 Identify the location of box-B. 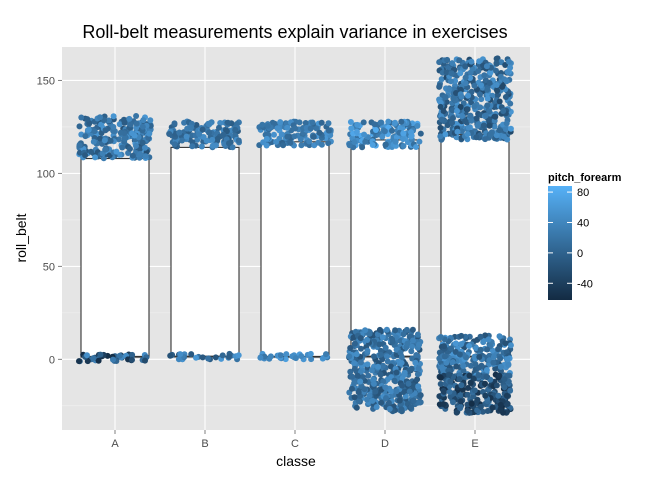
(205, 252).